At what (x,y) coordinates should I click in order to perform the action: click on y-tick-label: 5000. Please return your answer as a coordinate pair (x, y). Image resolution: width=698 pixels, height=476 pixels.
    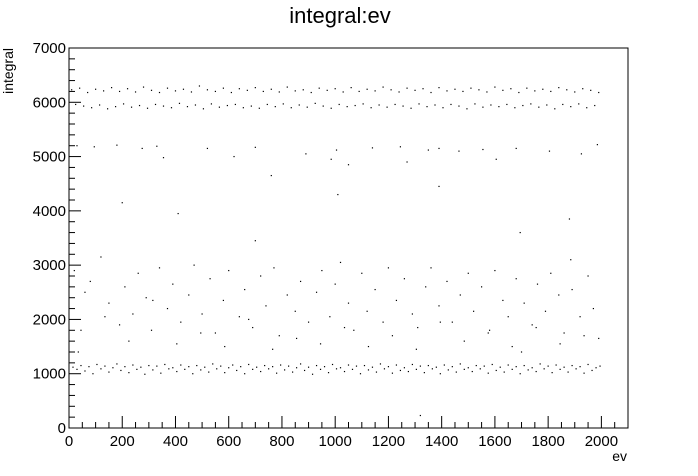
    Looking at the image, I should click on (49, 157).